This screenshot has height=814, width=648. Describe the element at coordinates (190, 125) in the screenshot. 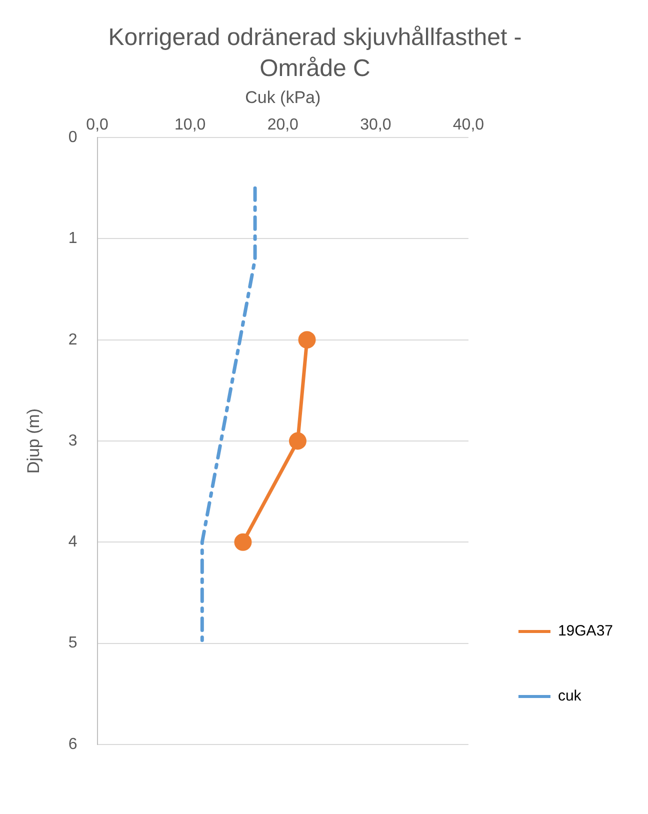

I see `x-tick-label: 10,0` at that location.